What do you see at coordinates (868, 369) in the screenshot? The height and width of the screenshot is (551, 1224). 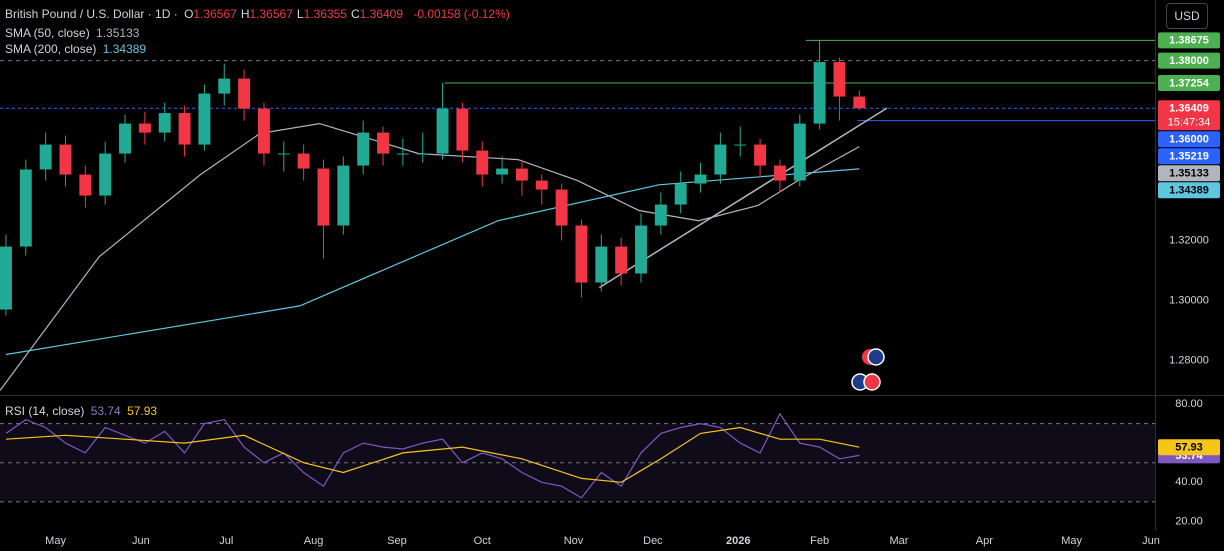 I see `event-icons` at bounding box center [868, 369].